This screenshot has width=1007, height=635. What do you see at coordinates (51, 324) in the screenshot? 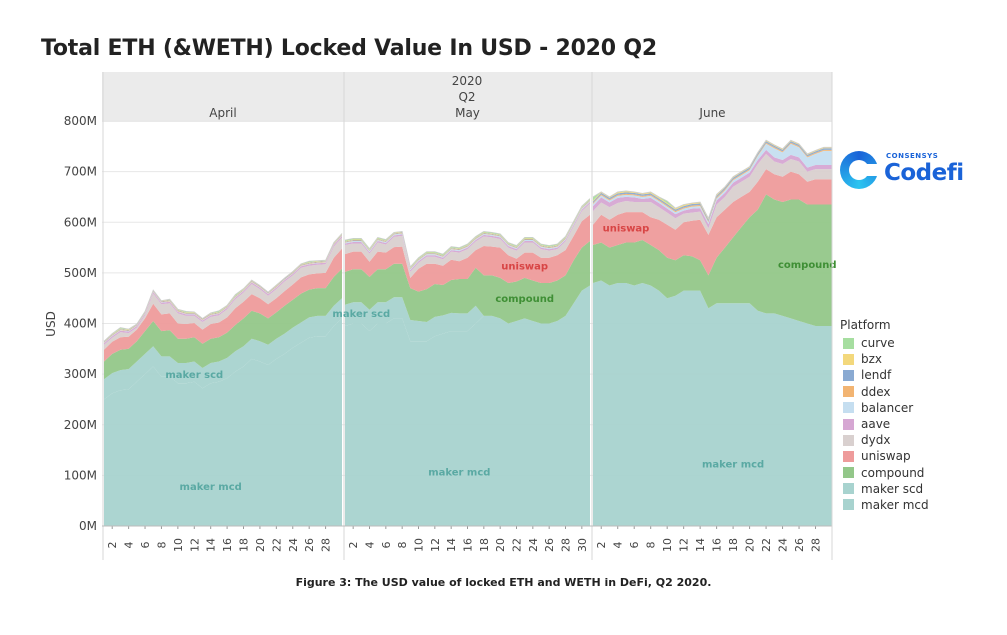
I see `y-axis-label: USD` at bounding box center [51, 324].